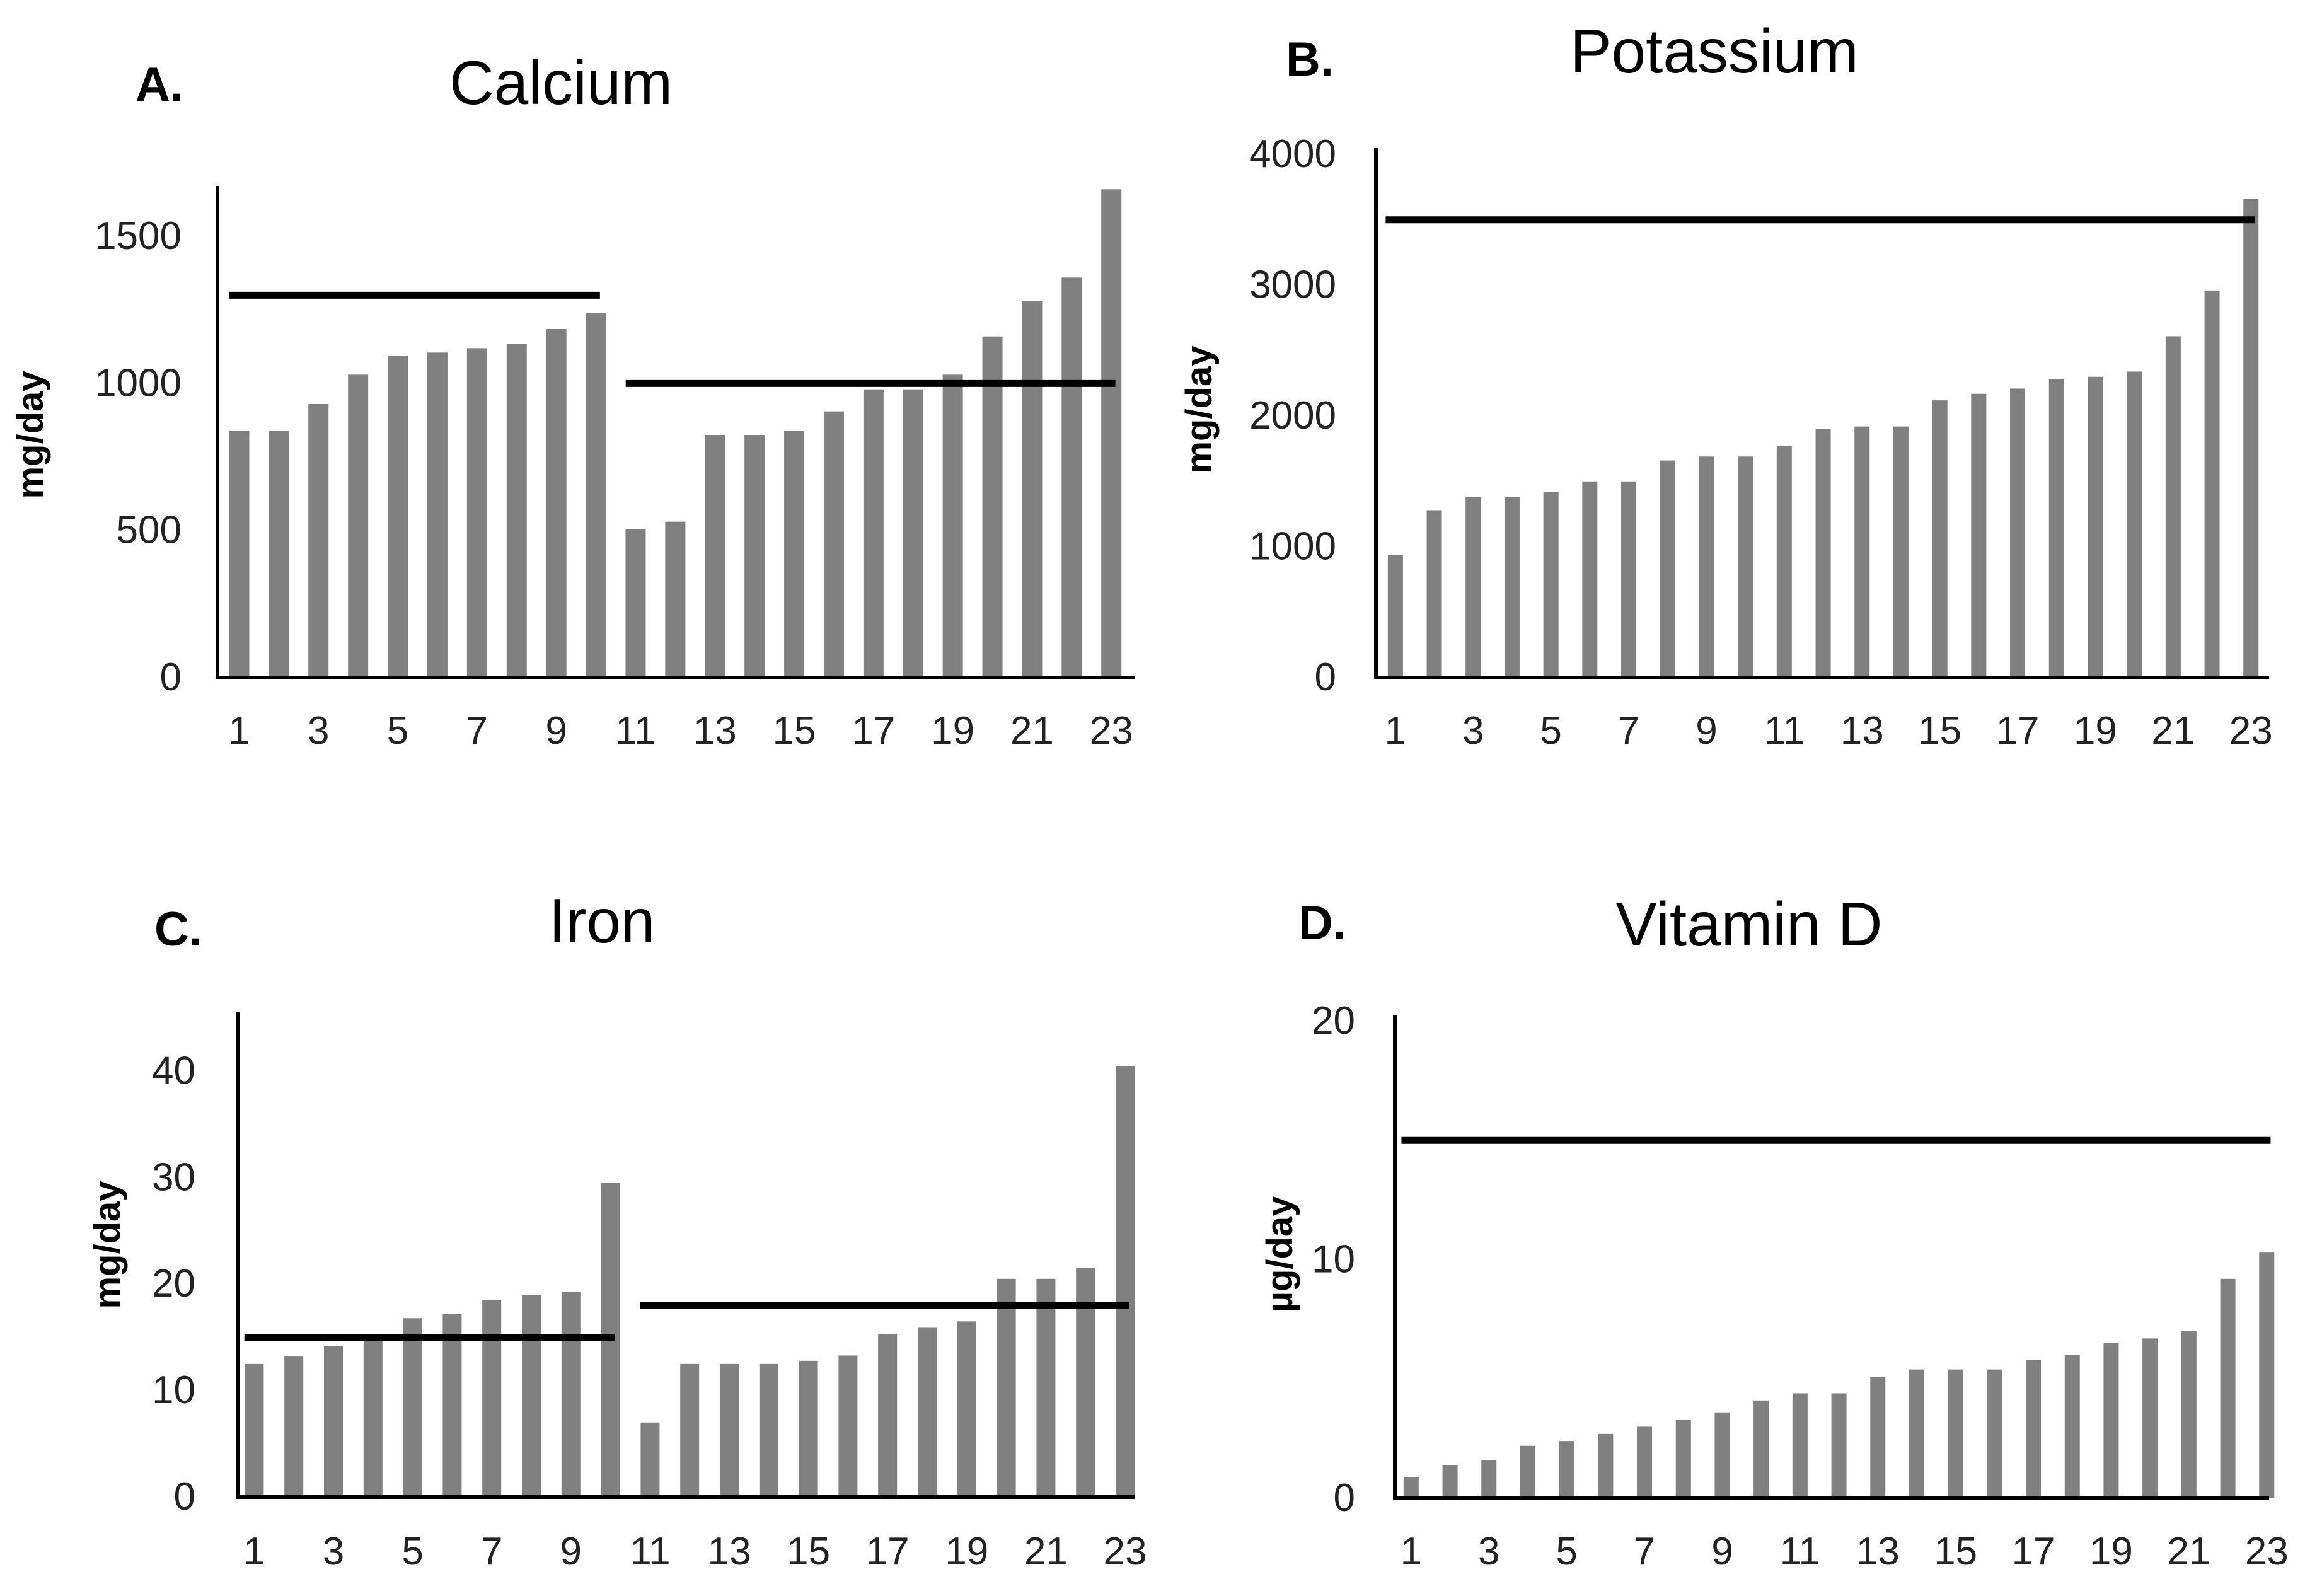  What do you see at coordinates (107, 1245) in the screenshot?
I see `y-axis-label: mg/day` at bounding box center [107, 1245].